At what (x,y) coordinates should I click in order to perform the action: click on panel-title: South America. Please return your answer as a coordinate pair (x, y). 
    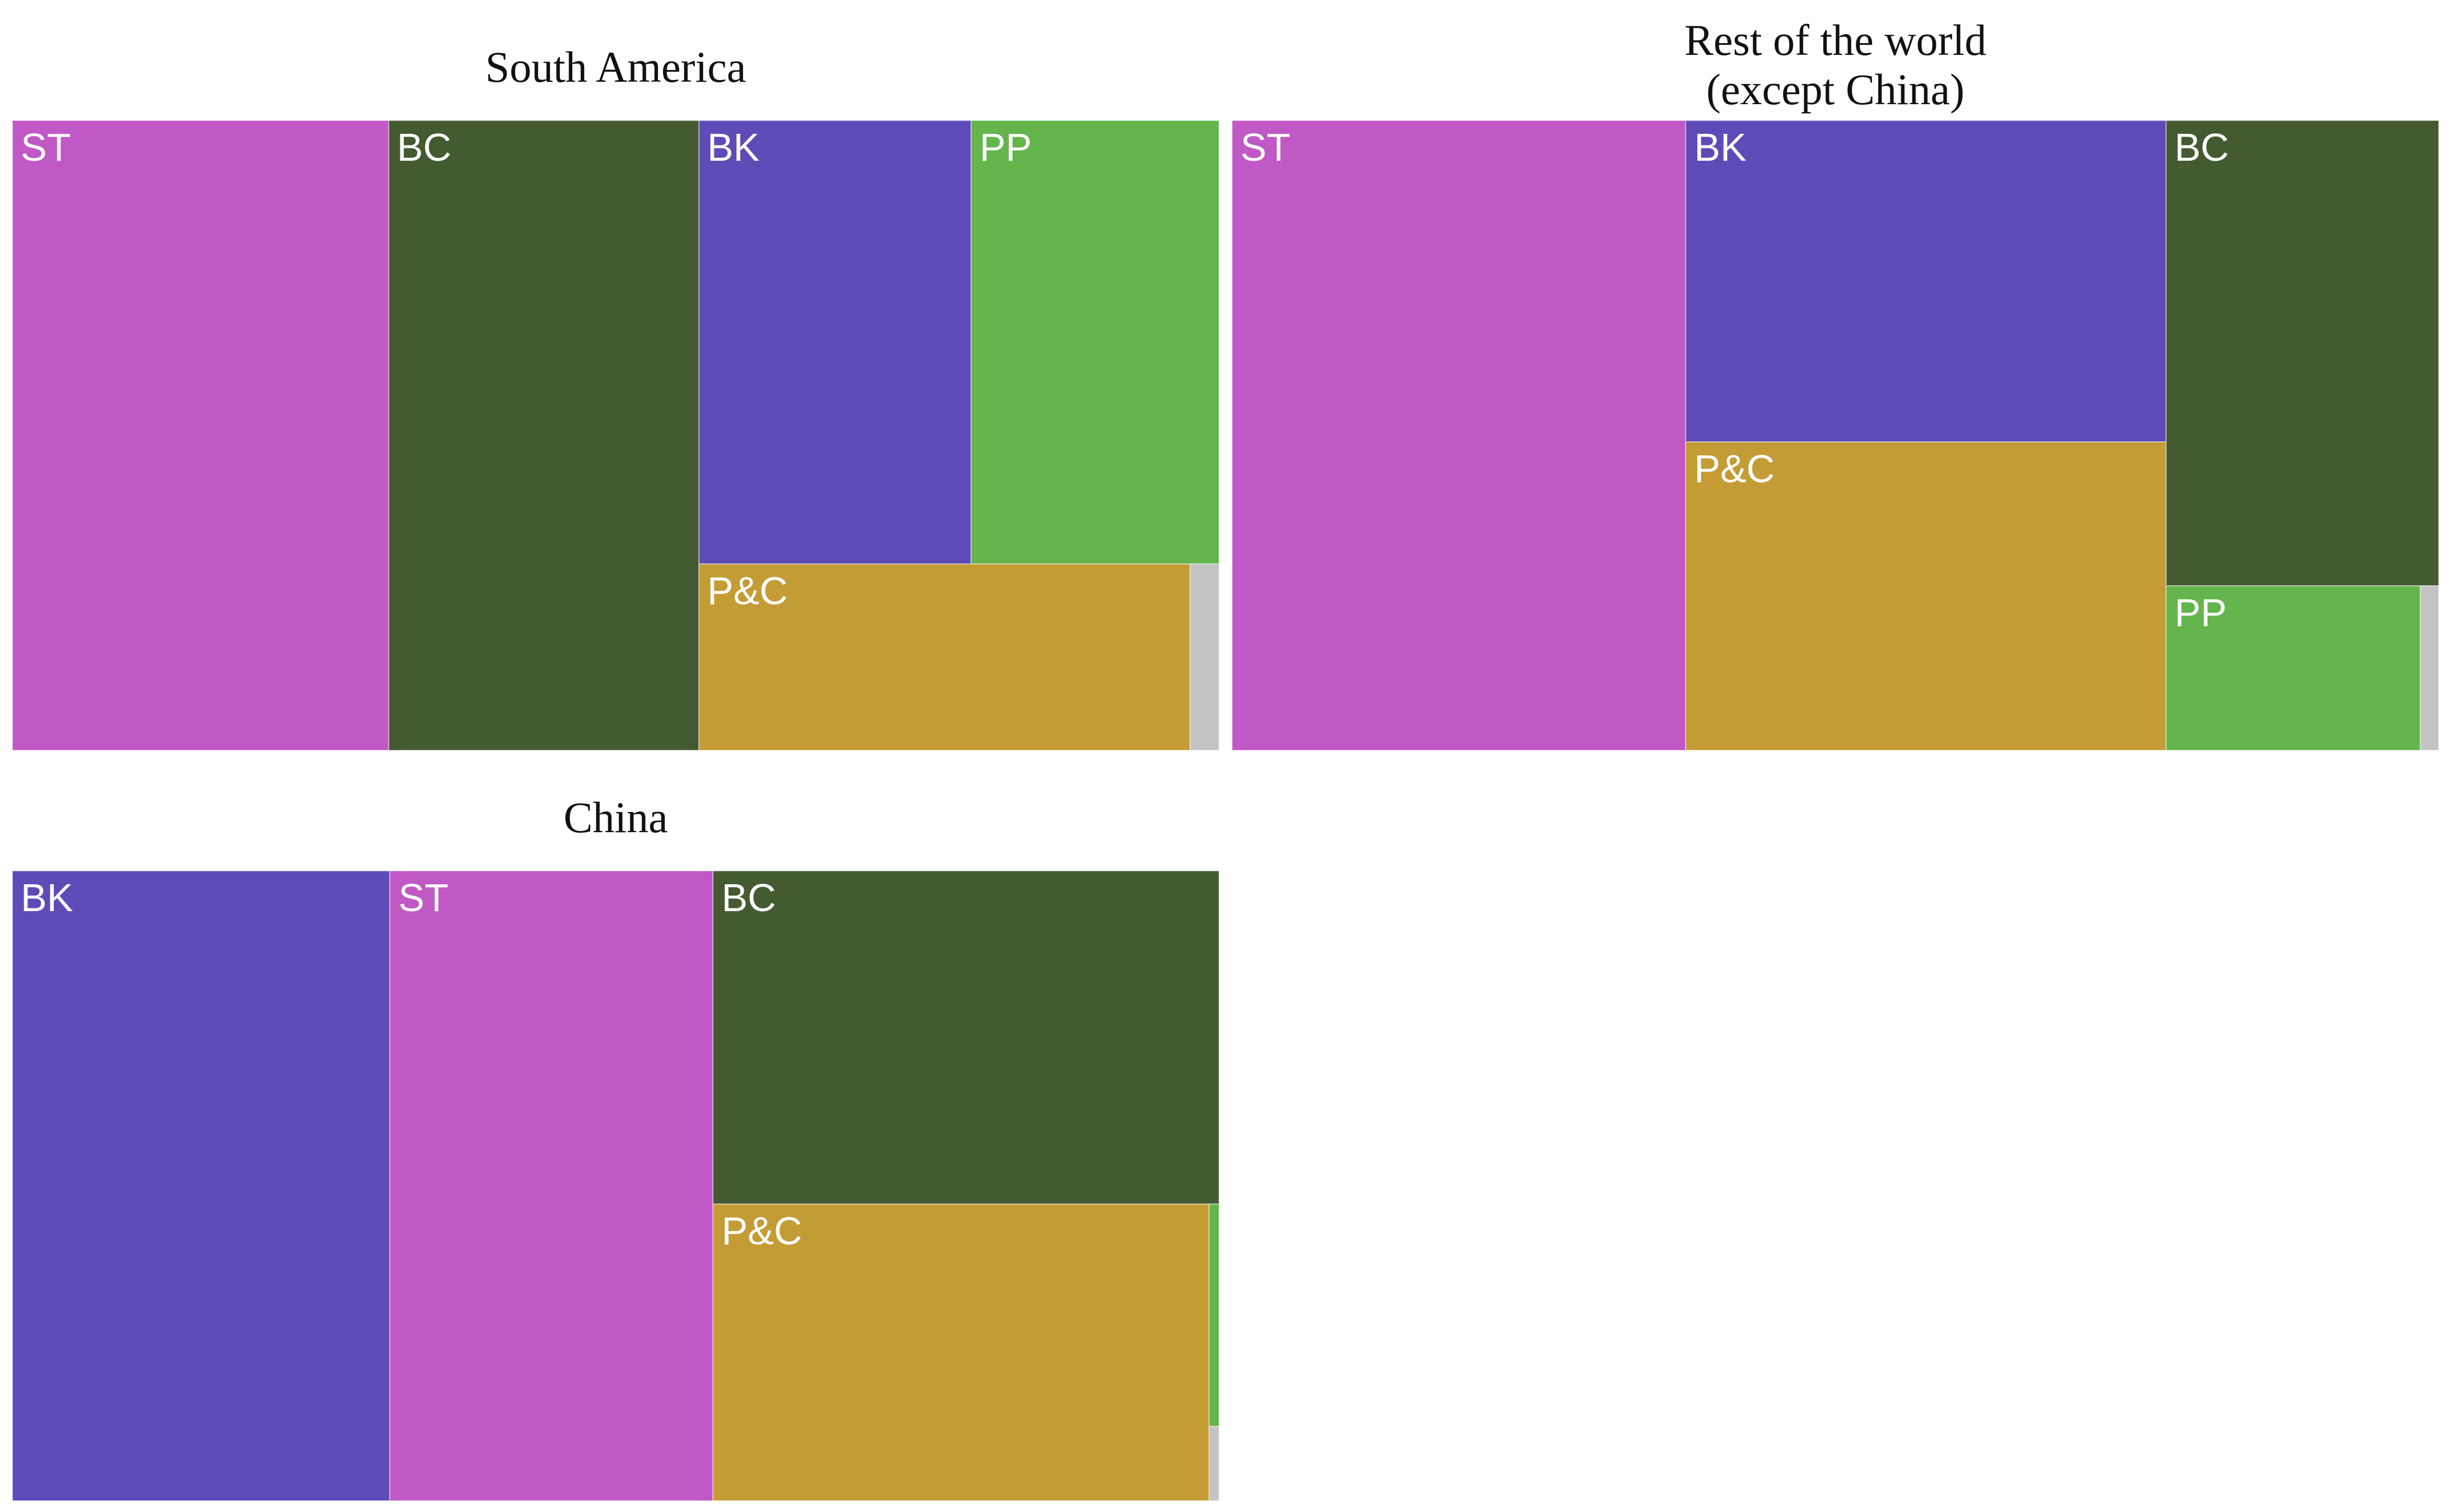
    Looking at the image, I should click on (616, 67).